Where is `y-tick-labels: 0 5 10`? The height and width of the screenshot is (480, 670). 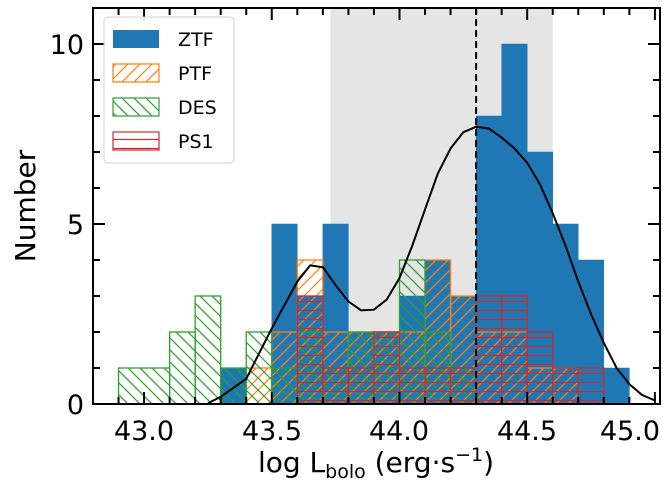 y-tick-labels: 0 5 10 is located at coordinates (67, 225).